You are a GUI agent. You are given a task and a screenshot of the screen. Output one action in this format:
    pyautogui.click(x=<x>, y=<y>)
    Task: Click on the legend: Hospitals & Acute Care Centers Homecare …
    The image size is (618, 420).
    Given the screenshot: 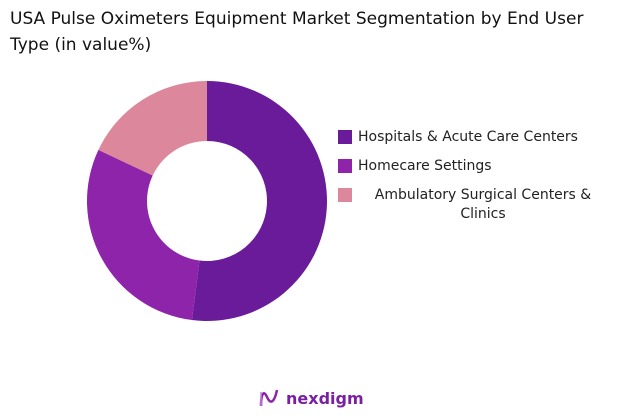 What is the action you would take?
    pyautogui.click(x=473, y=181)
    